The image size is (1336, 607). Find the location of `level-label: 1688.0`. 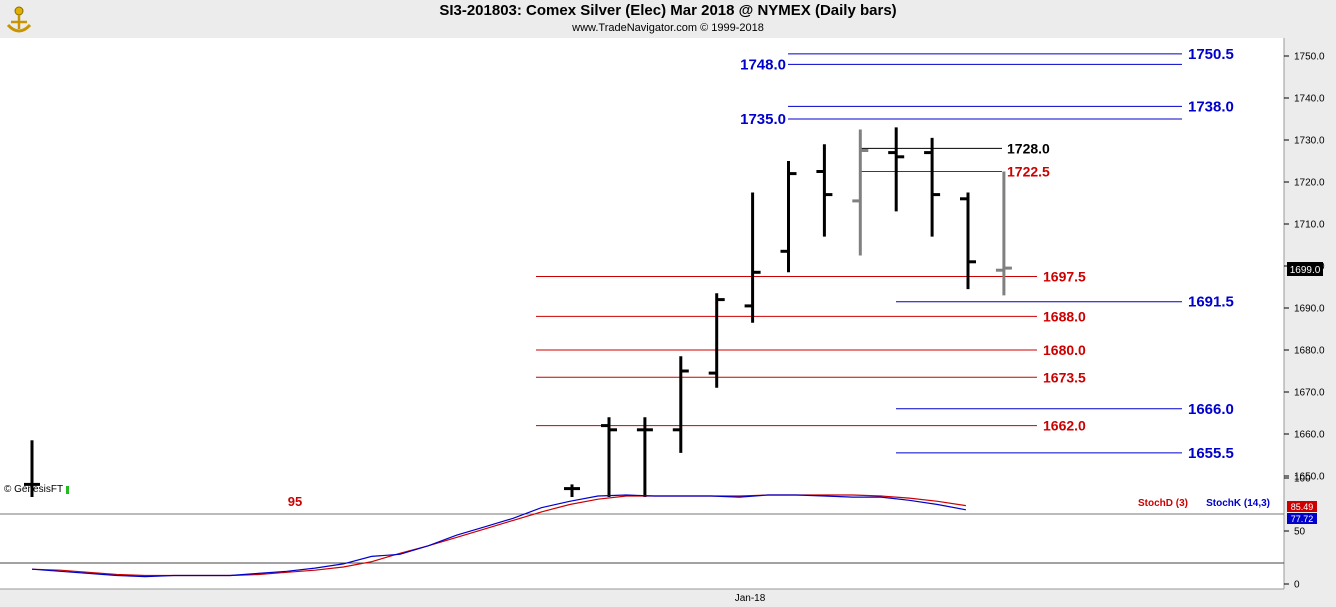

level-label: 1688.0 is located at coordinates (1064, 316).